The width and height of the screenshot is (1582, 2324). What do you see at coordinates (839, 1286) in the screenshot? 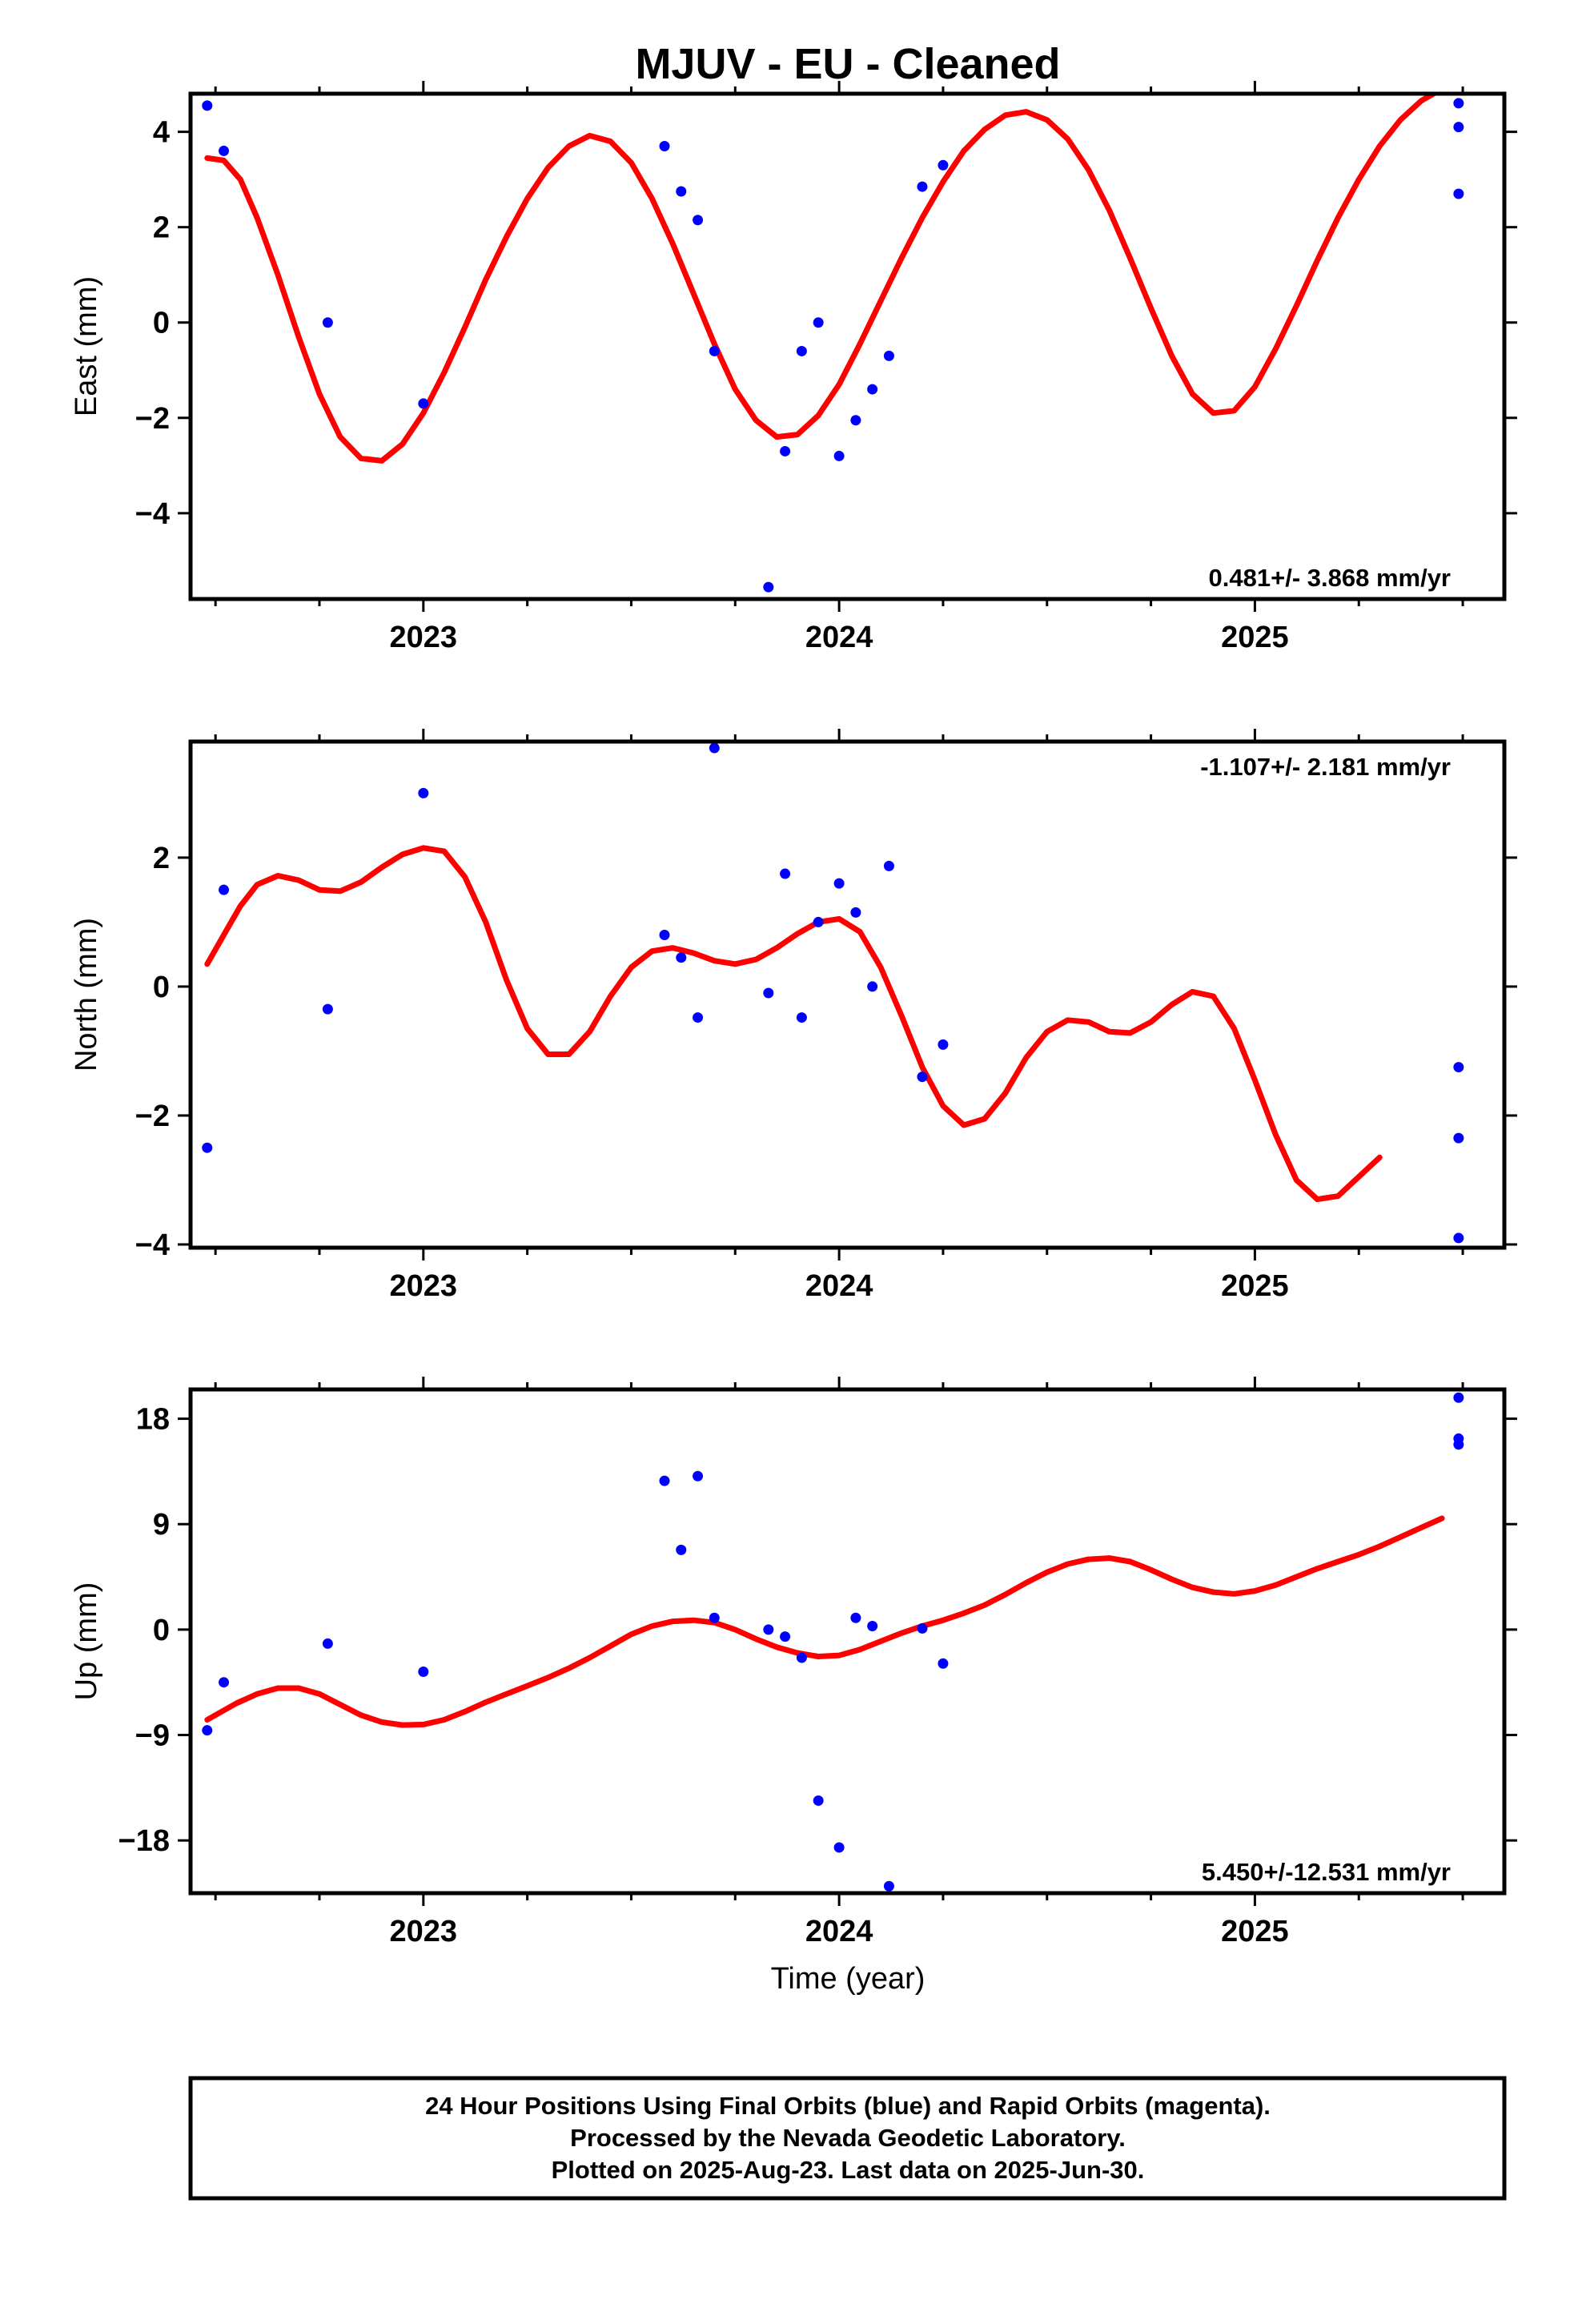
I see `north-x-tick-label: 2024` at bounding box center [839, 1286].